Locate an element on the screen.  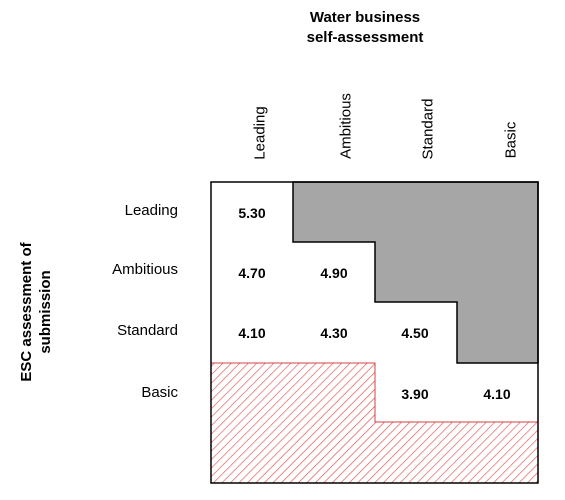
row-header-ambitious: Ambitious is located at coordinates (145, 269).